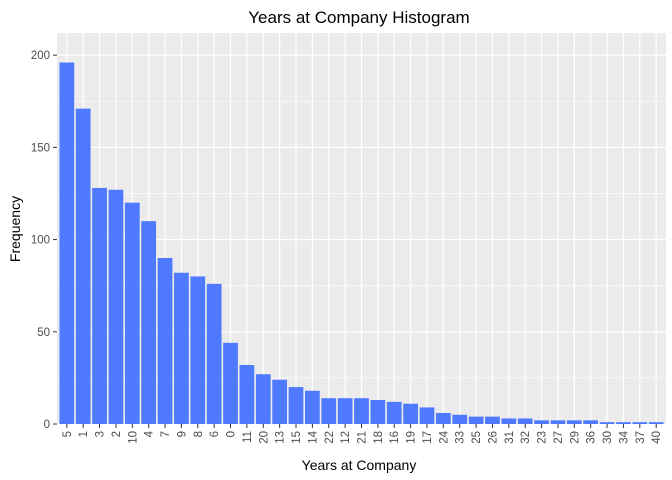 The height and width of the screenshot is (480, 672). Describe the element at coordinates (510, 437) in the screenshot. I see `x-tick-label: 31` at that location.